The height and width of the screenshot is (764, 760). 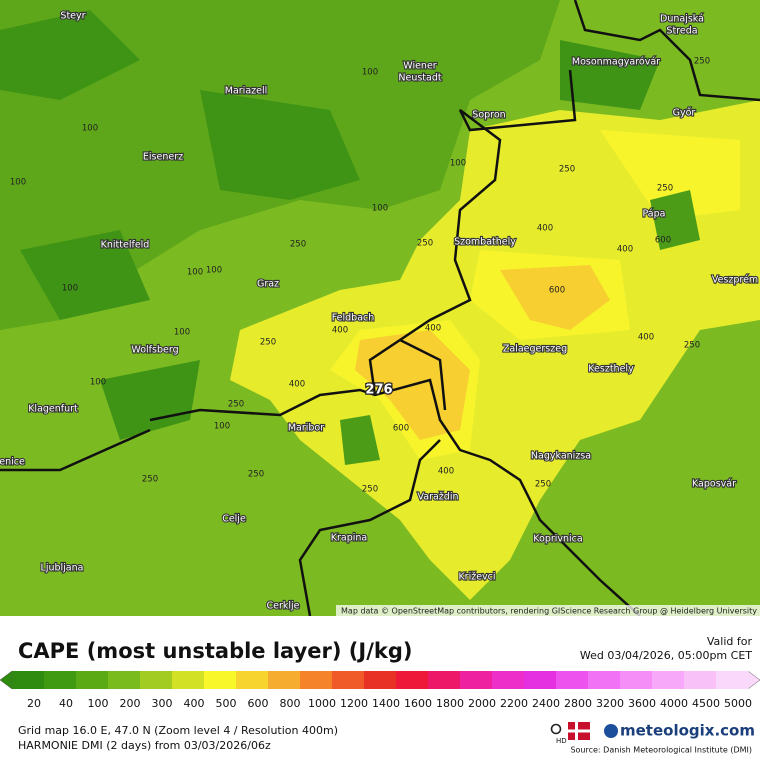 What do you see at coordinates (546, 703) in the screenshot?
I see `legend-label: 2400` at bounding box center [546, 703].